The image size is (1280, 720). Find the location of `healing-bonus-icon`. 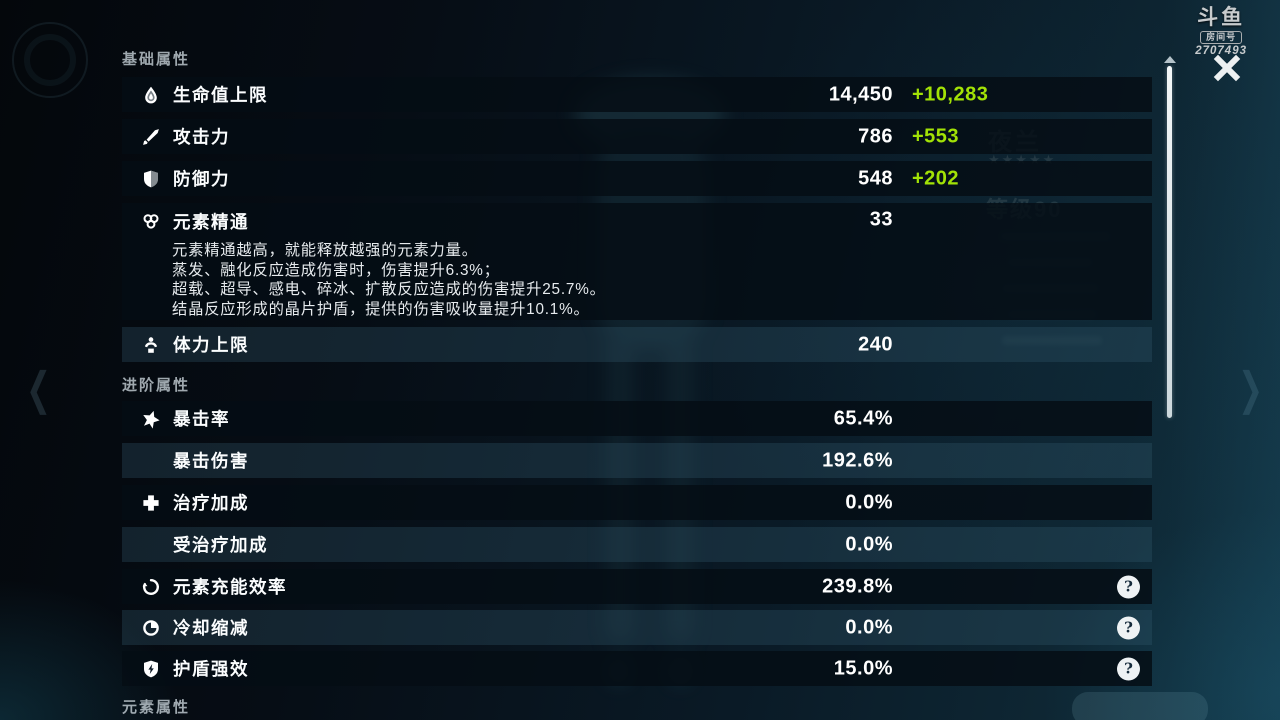

healing-bonus-icon is located at coordinates (151, 503).